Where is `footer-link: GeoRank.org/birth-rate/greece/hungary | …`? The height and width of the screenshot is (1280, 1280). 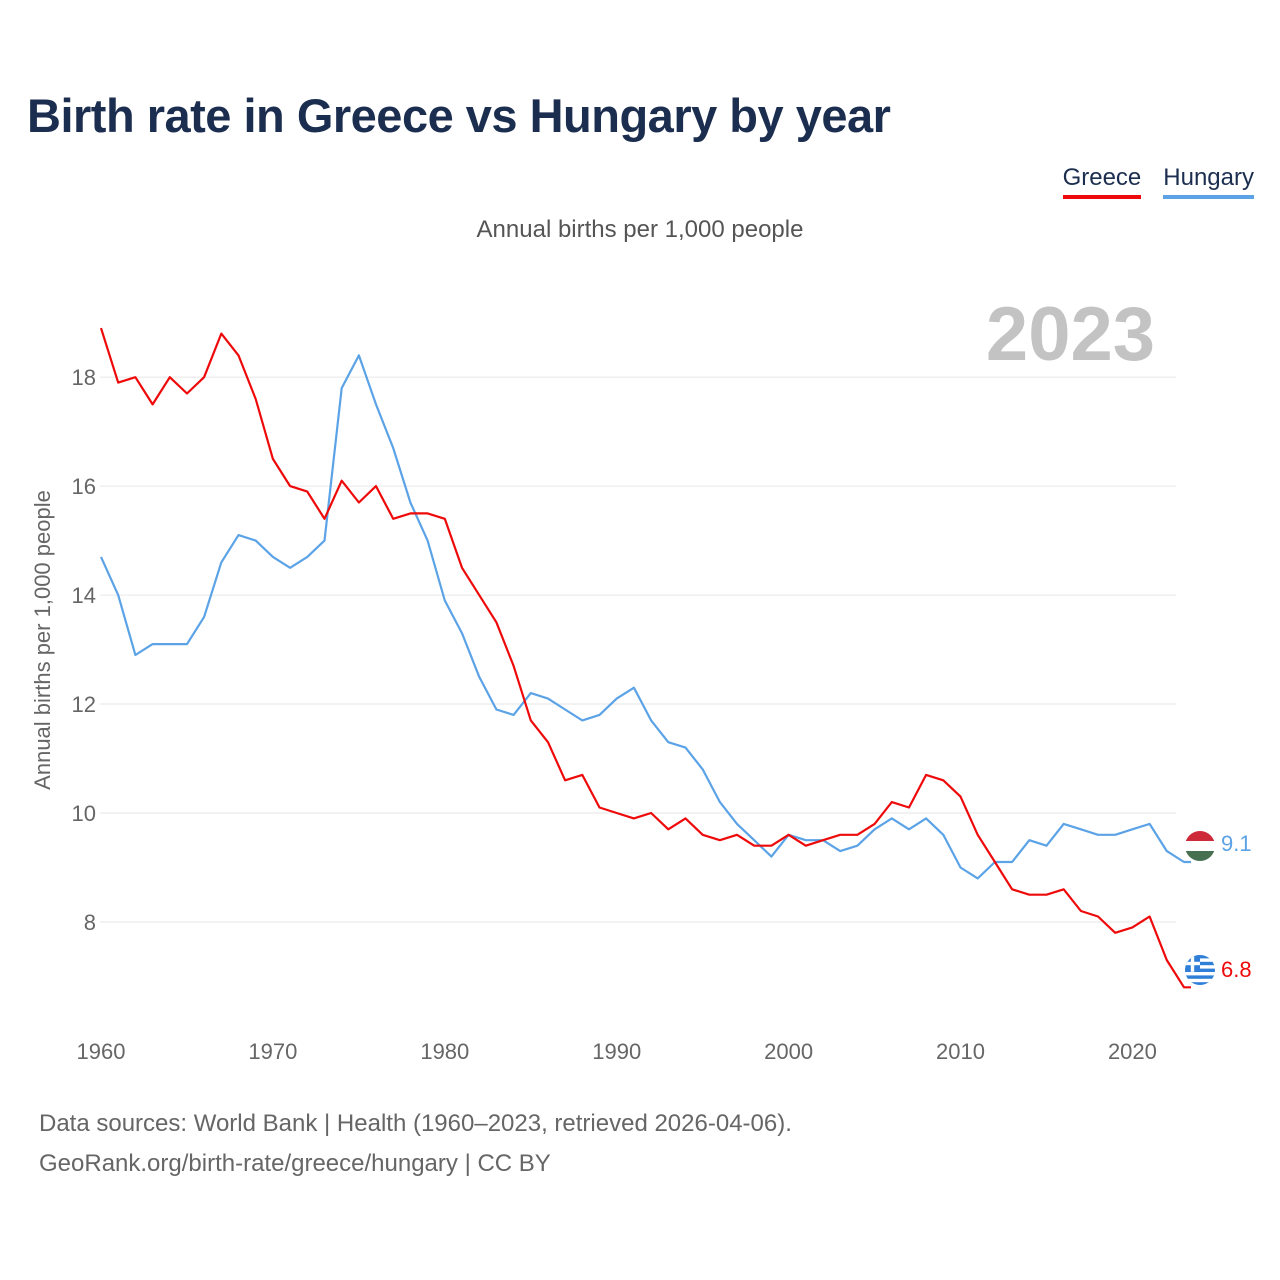
footer-link: GeoRank.org/birth-rate/greece/hungary | … is located at coordinates (295, 1163).